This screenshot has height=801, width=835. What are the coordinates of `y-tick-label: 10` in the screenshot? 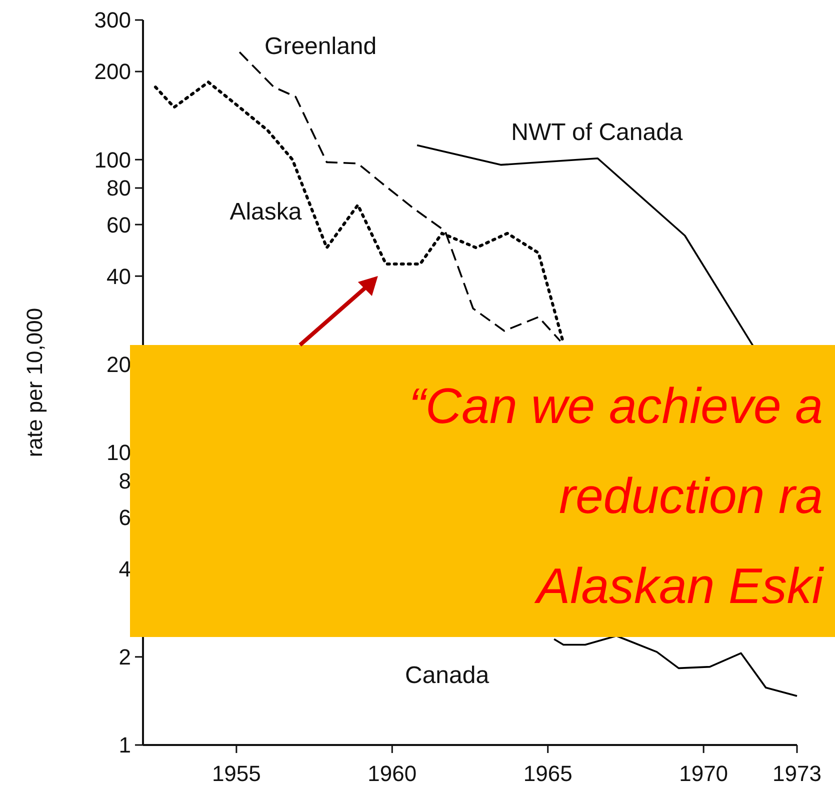 It's located at (118, 453).